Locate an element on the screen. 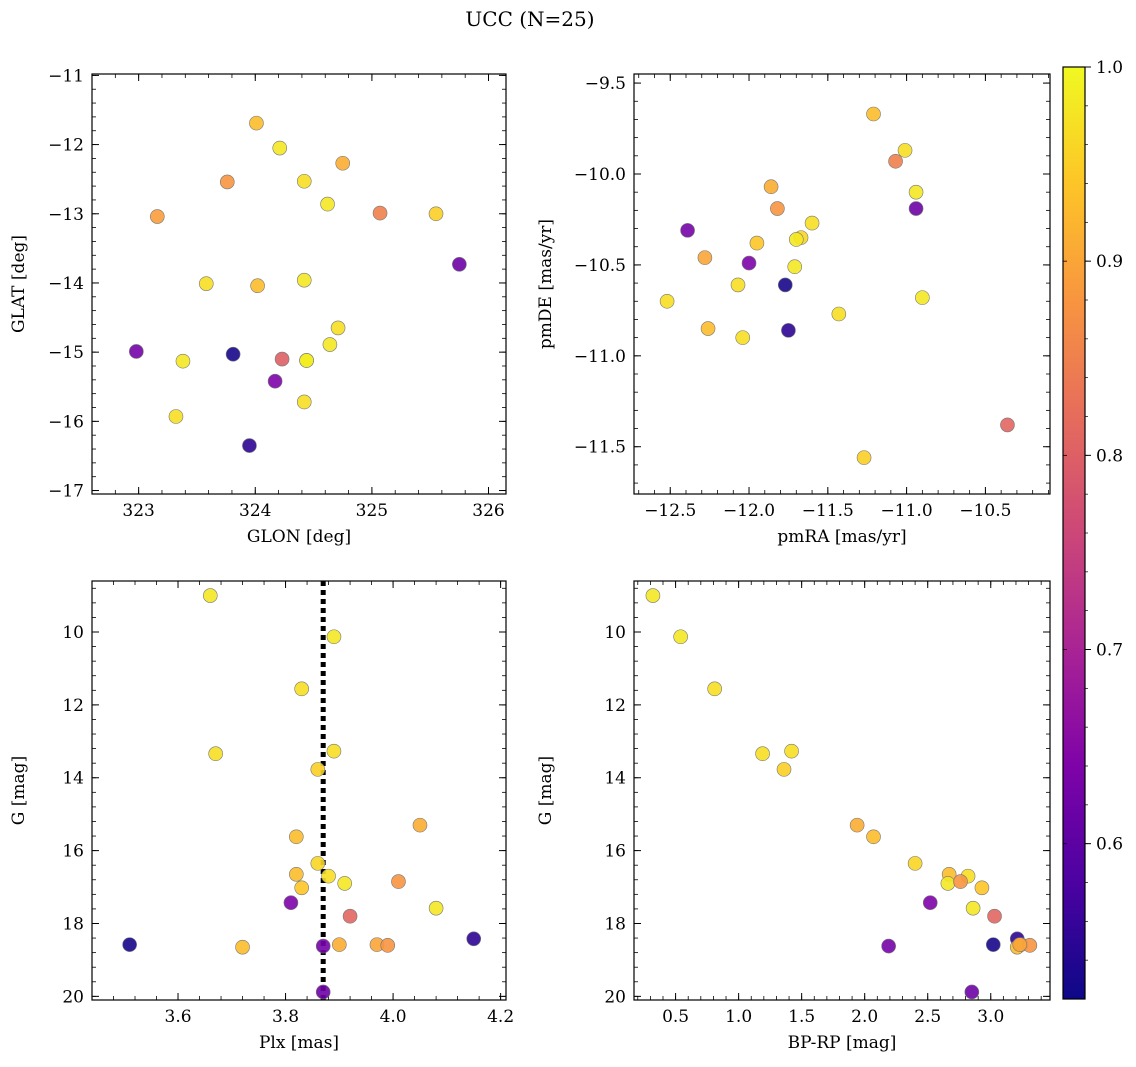 The image size is (1136, 1067). x-tick-label: −11.5 is located at coordinates (828, 511).